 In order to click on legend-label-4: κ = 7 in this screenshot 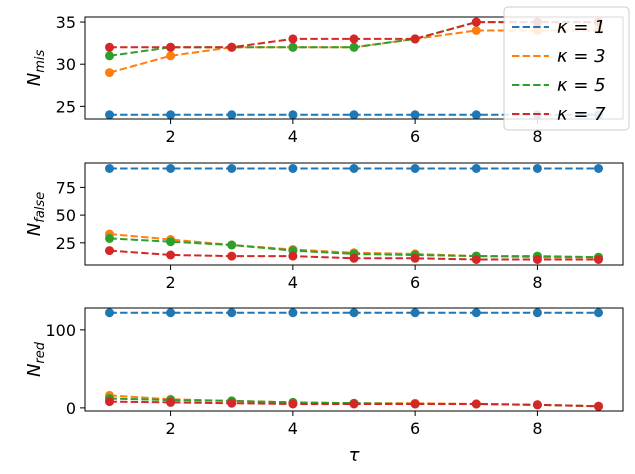, I will do `click(581, 114)`.